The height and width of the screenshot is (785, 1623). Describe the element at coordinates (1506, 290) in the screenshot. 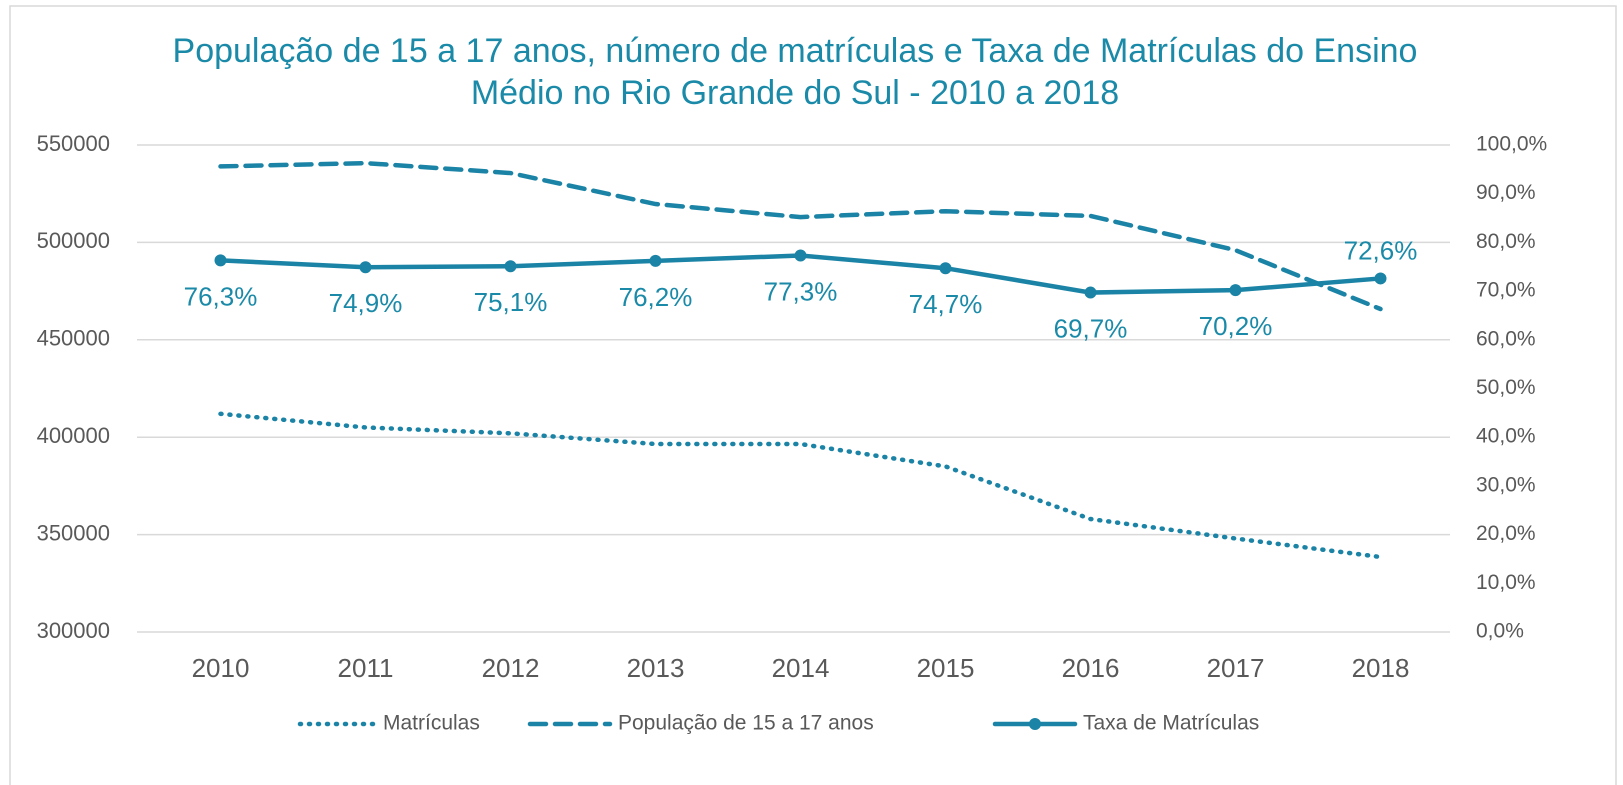

I see `y2-tick-label: 70,0%` at that location.